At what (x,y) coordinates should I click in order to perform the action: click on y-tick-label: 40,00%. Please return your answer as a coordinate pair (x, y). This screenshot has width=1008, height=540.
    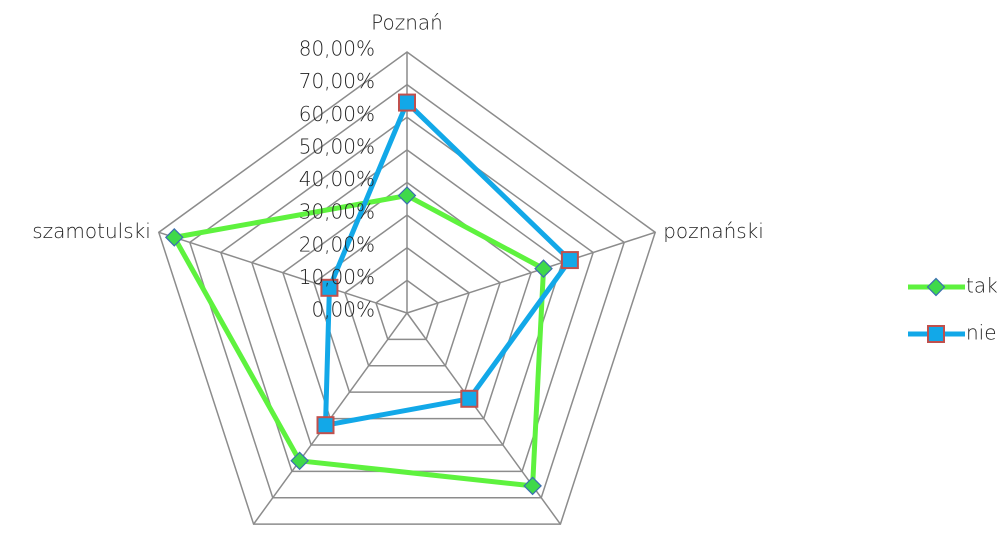
    Looking at the image, I should click on (337, 179).